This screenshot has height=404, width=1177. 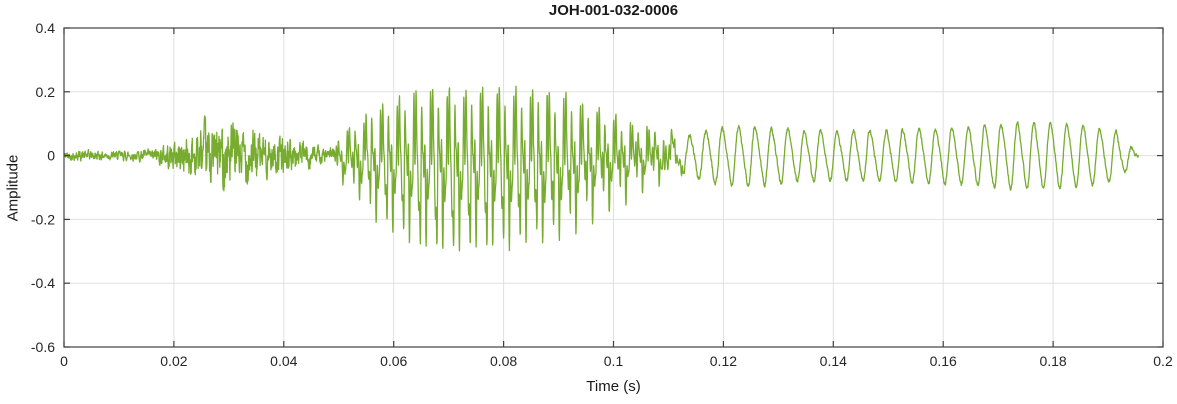 I want to click on x-tick-label: 0, so click(x=64, y=361).